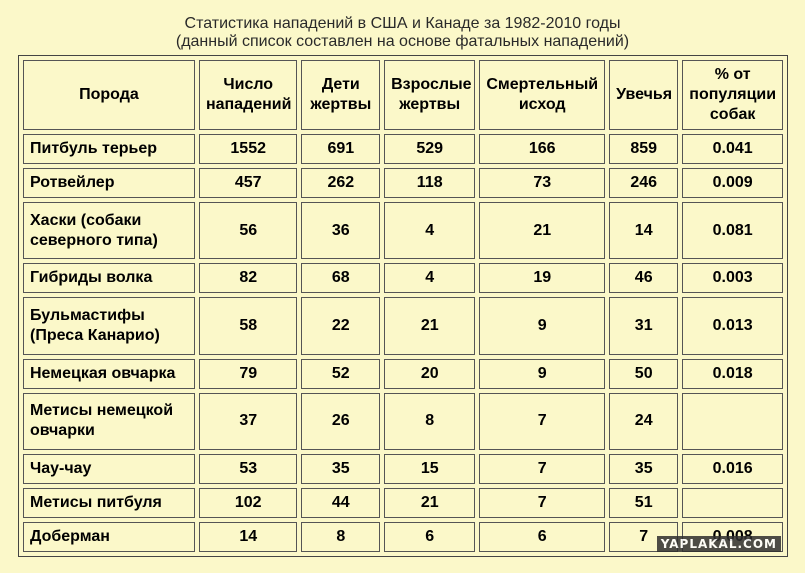  What do you see at coordinates (248, 502) in the screenshot?
I see `cell-attacks: 102` at bounding box center [248, 502].